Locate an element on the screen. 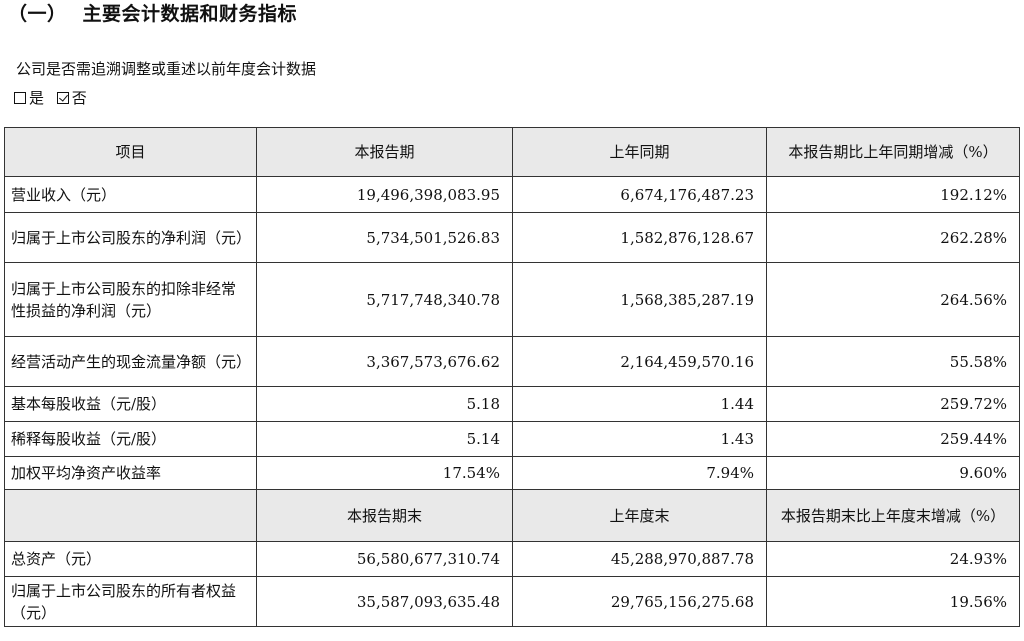  table-row: 稀释每股收益（元/股） 5.14 1.43 259.44% is located at coordinates (512, 439).